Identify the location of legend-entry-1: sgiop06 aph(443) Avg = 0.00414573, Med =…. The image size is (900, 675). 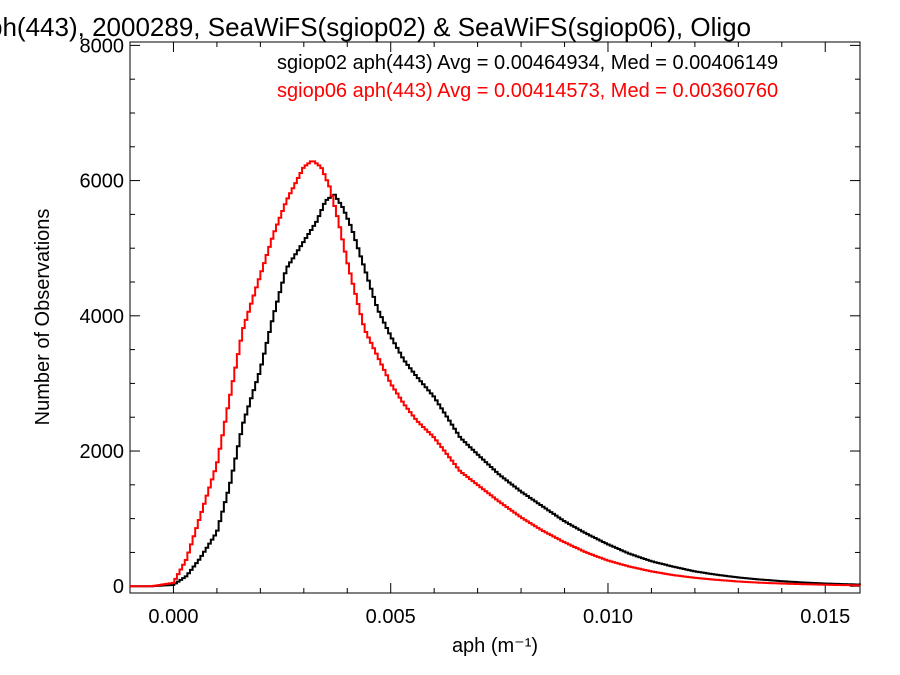
(527, 91).